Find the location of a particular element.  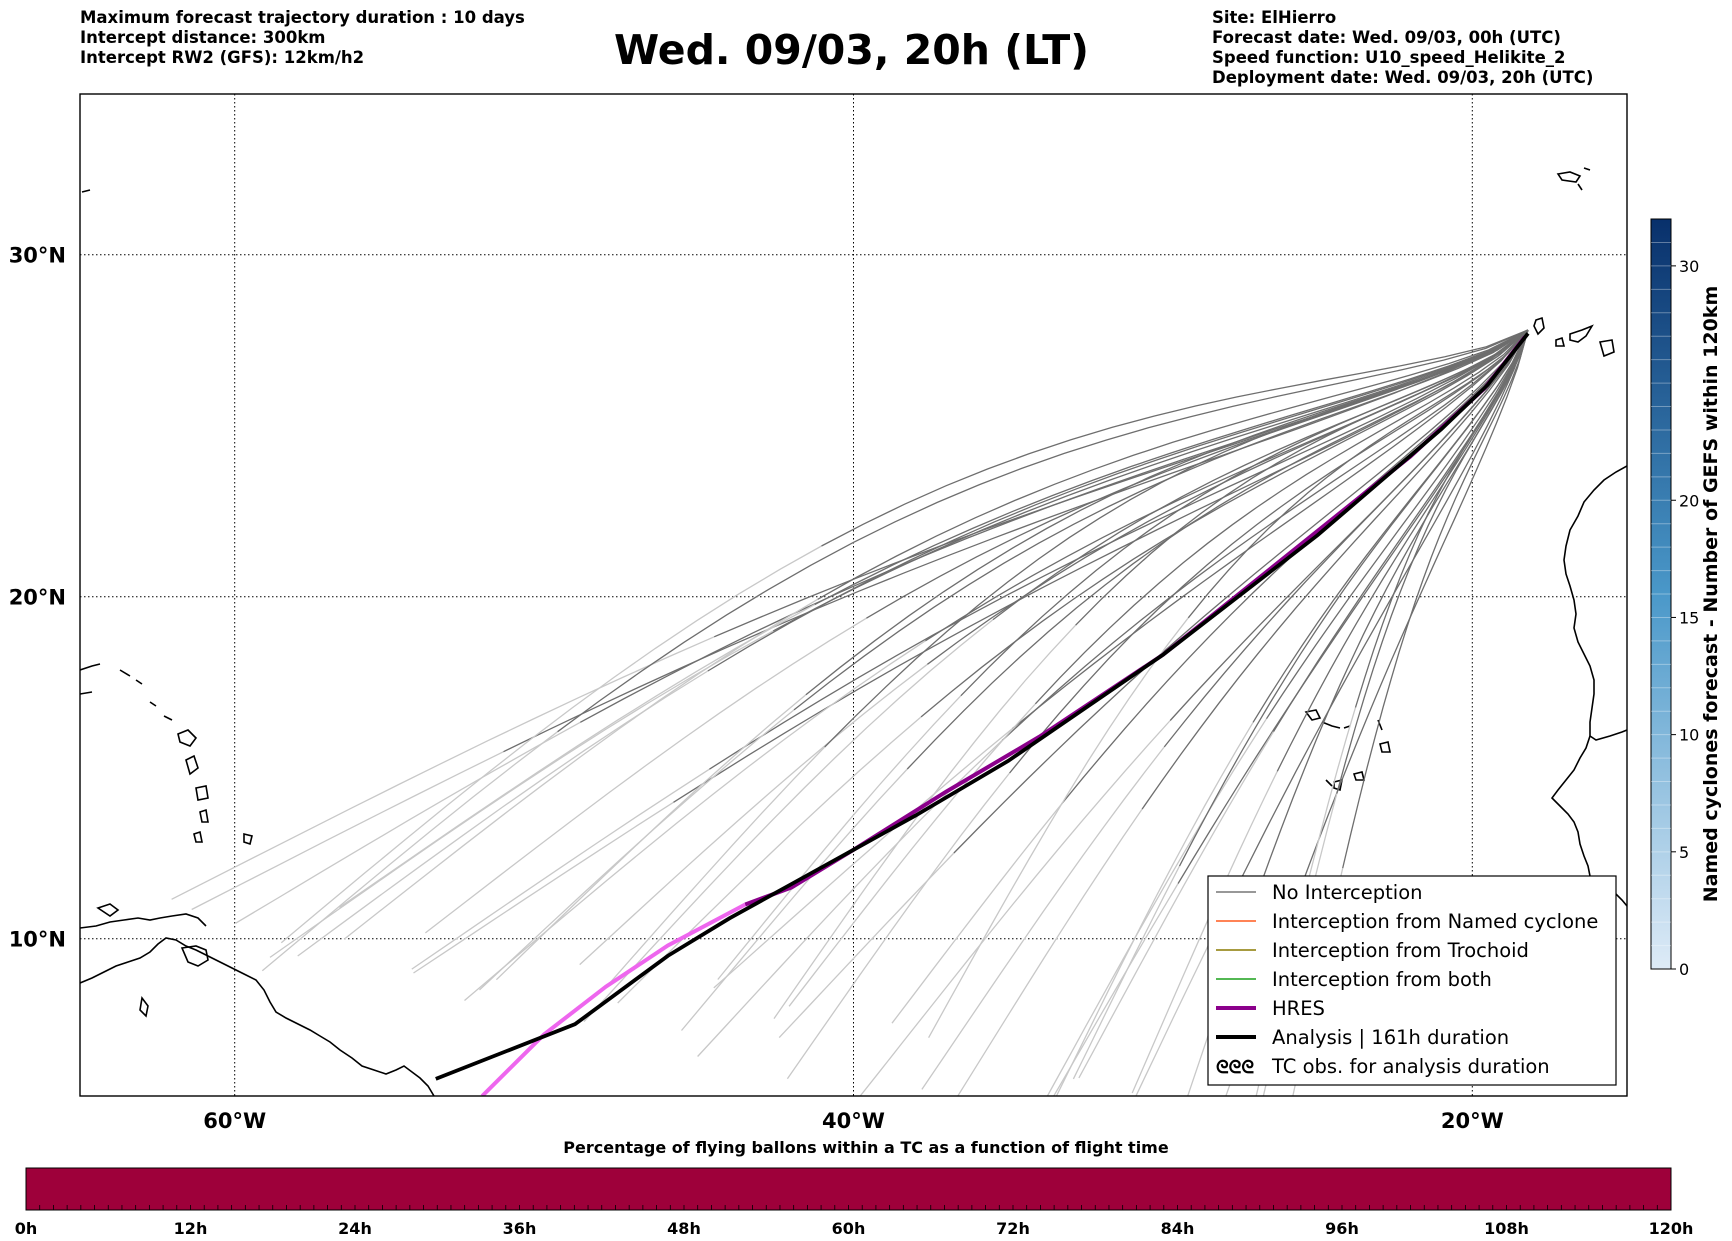

coast-south-america is located at coordinates (257, 1016).